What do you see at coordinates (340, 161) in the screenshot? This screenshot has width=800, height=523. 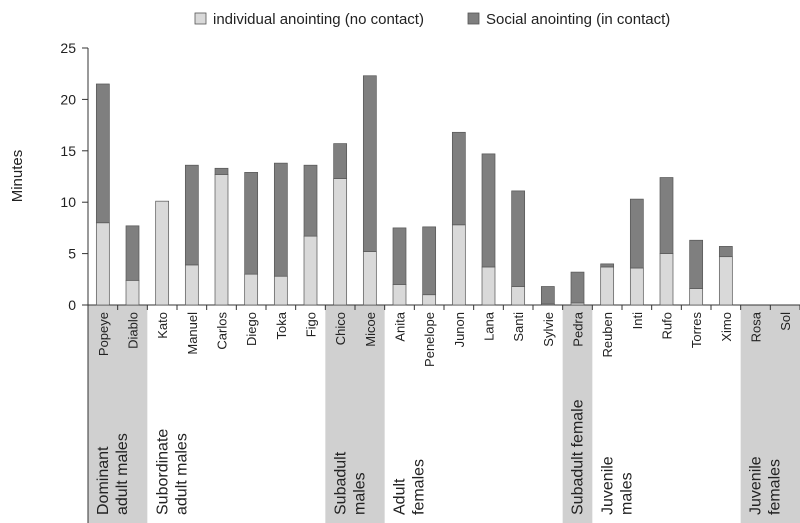 I see `bar-social-chico` at bounding box center [340, 161].